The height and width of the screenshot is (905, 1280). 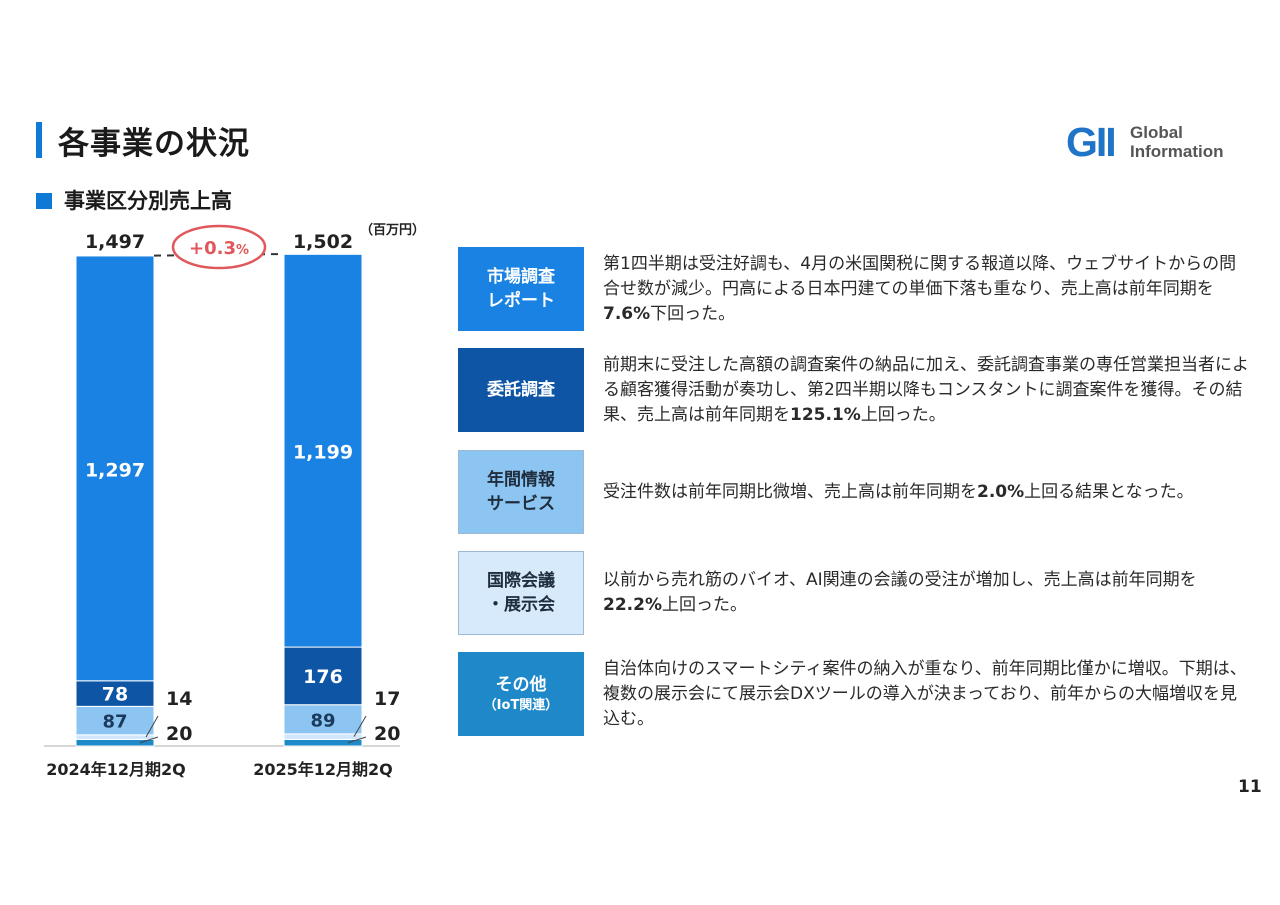 What do you see at coordinates (323, 242) in the screenshot?
I see `total-label-1: 1,502` at bounding box center [323, 242].